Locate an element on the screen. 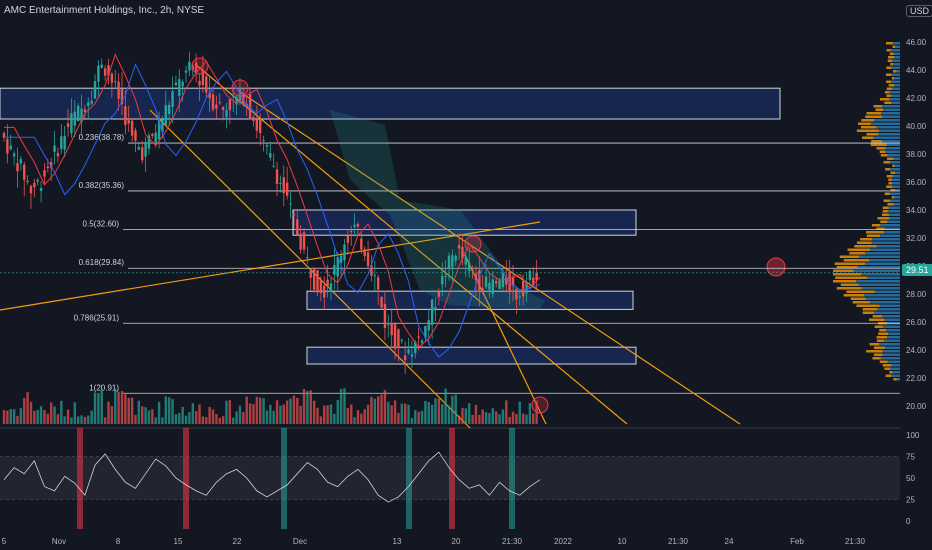 Image resolution: width=932 pixels, height=550 pixels. ichimoku-cloud is located at coordinates (437, 210).